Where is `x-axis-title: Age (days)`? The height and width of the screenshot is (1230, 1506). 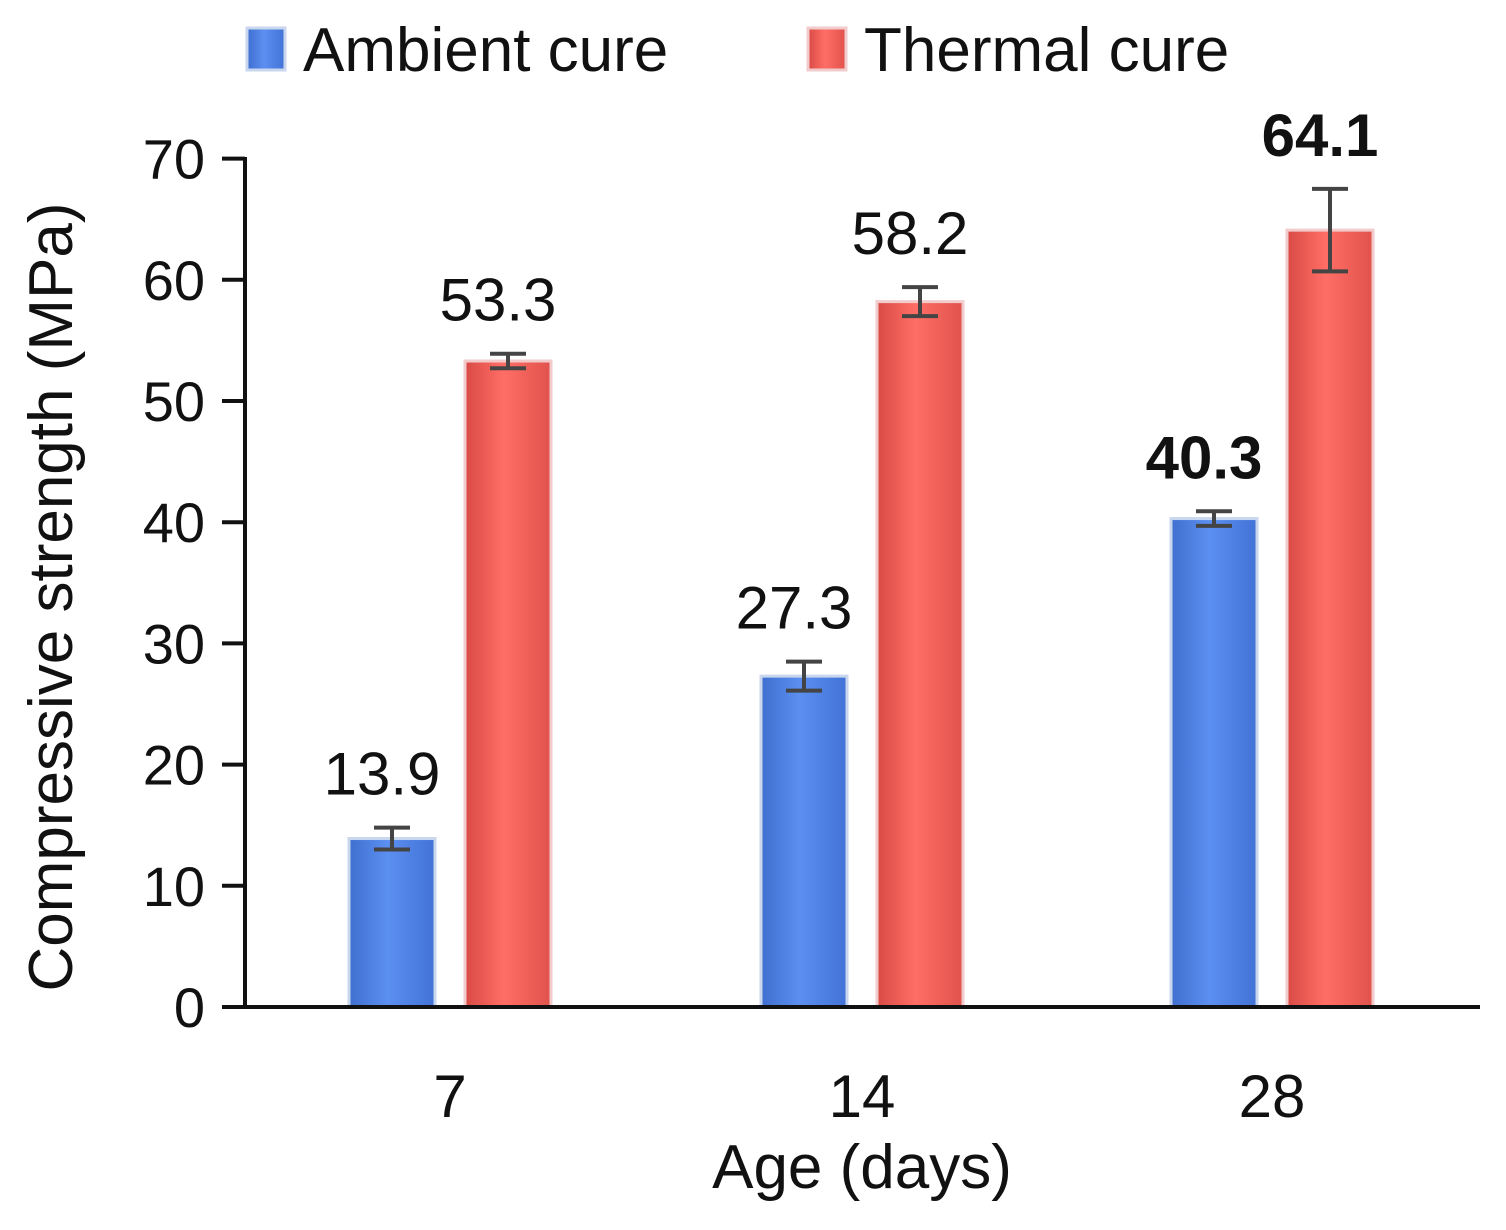
x-axis-title: Age (days) is located at coordinates (862, 1167).